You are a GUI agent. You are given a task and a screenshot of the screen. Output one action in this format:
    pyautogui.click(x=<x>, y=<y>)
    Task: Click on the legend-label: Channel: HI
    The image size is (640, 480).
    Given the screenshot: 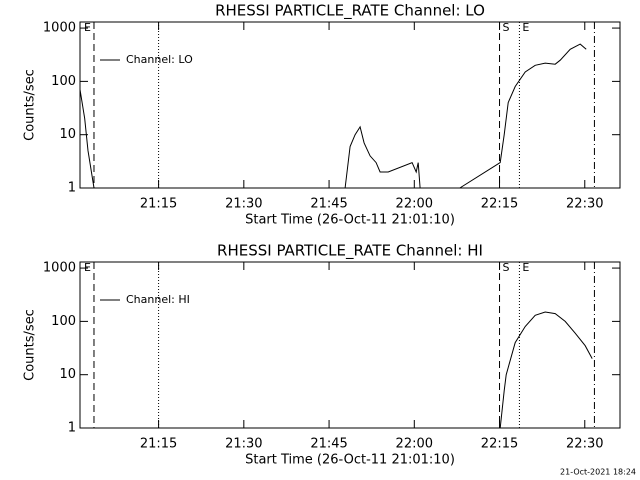 What is the action you would take?
    pyautogui.click(x=158, y=299)
    